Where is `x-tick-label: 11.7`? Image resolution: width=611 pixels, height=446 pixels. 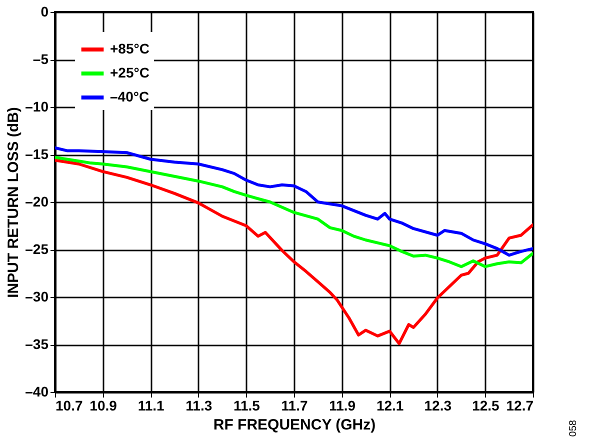 x-tick-label: 11.7 is located at coordinates (294, 406).